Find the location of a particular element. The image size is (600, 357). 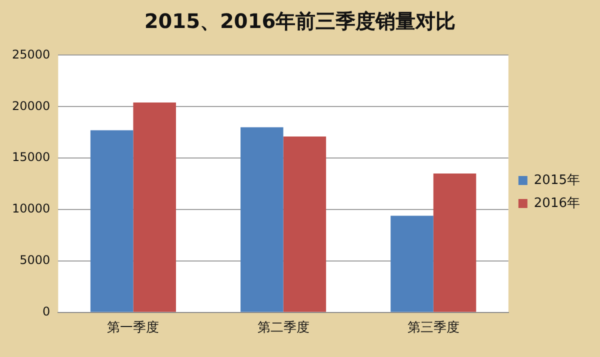

legend-label: 2015年 is located at coordinates (557, 180).